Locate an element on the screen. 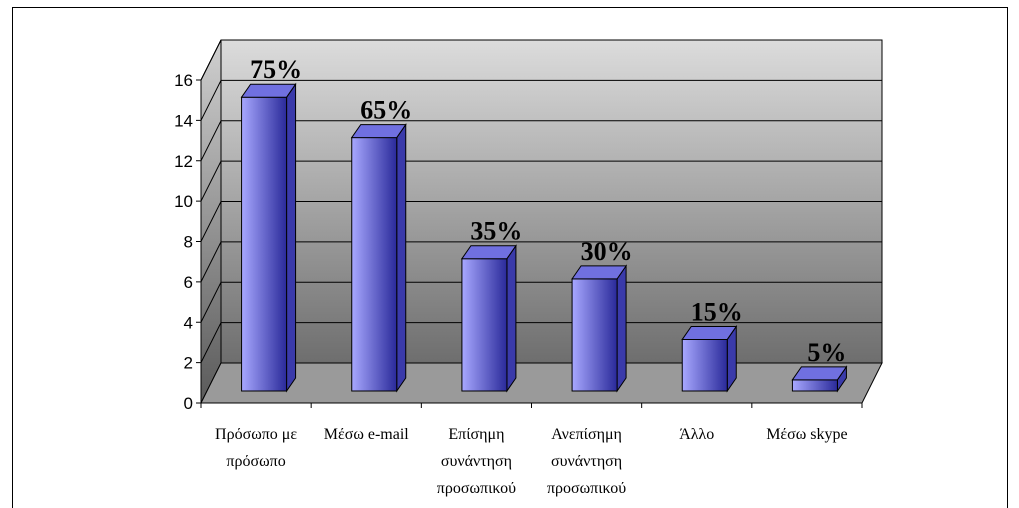 The width and height of the screenshot is (1019, 508). category-label-line: Μέσω skype is located at coordinates (806, 434).